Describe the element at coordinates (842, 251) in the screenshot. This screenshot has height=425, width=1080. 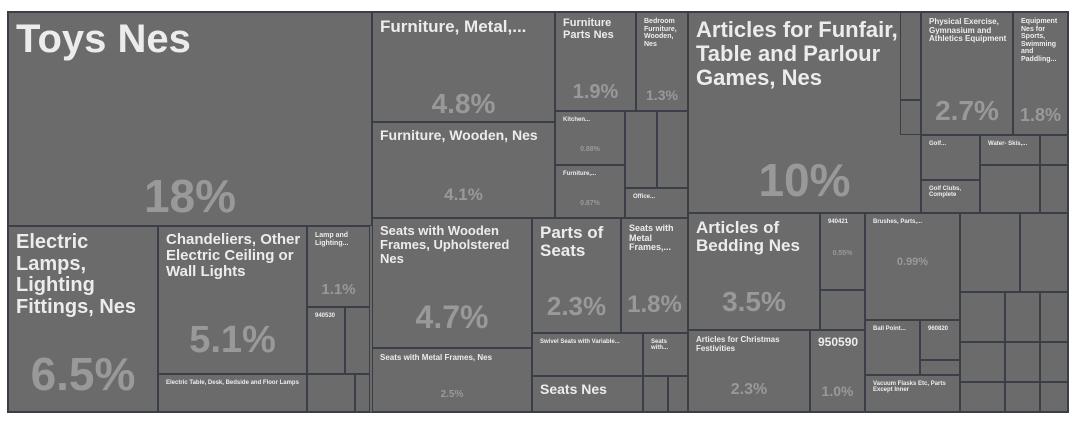
I see `tile-940421: 940421 0.55%` at that location.